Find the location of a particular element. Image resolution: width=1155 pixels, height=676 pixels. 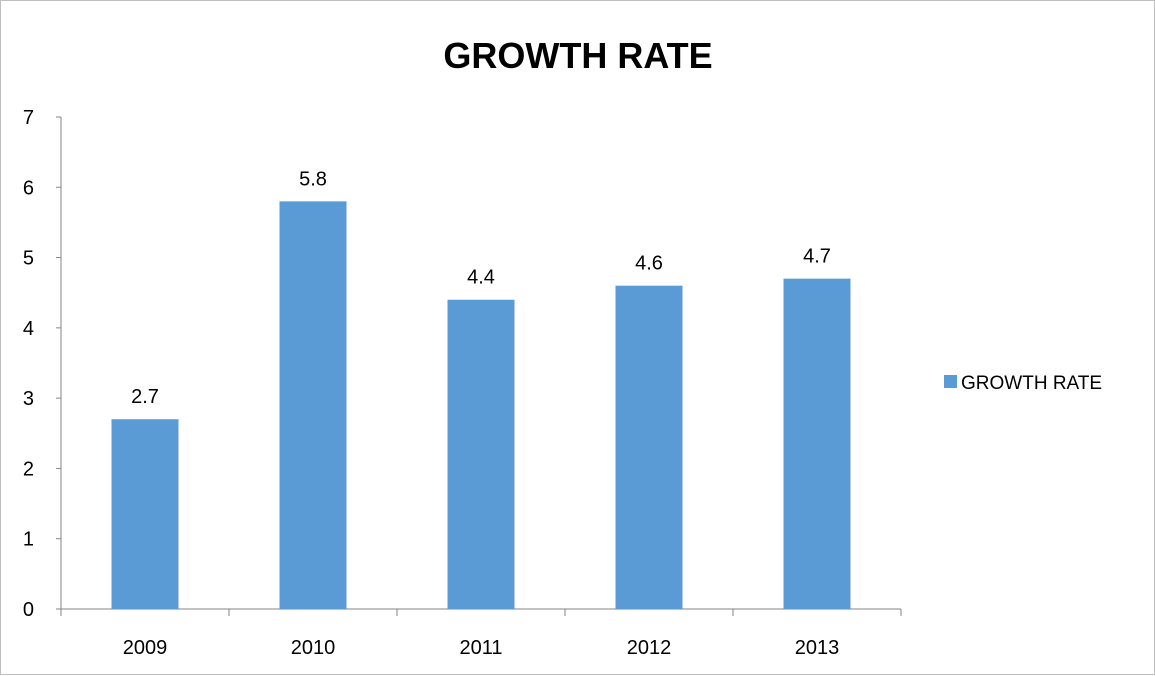

y-tick-label: 4 is located at coordinates (28, 329).